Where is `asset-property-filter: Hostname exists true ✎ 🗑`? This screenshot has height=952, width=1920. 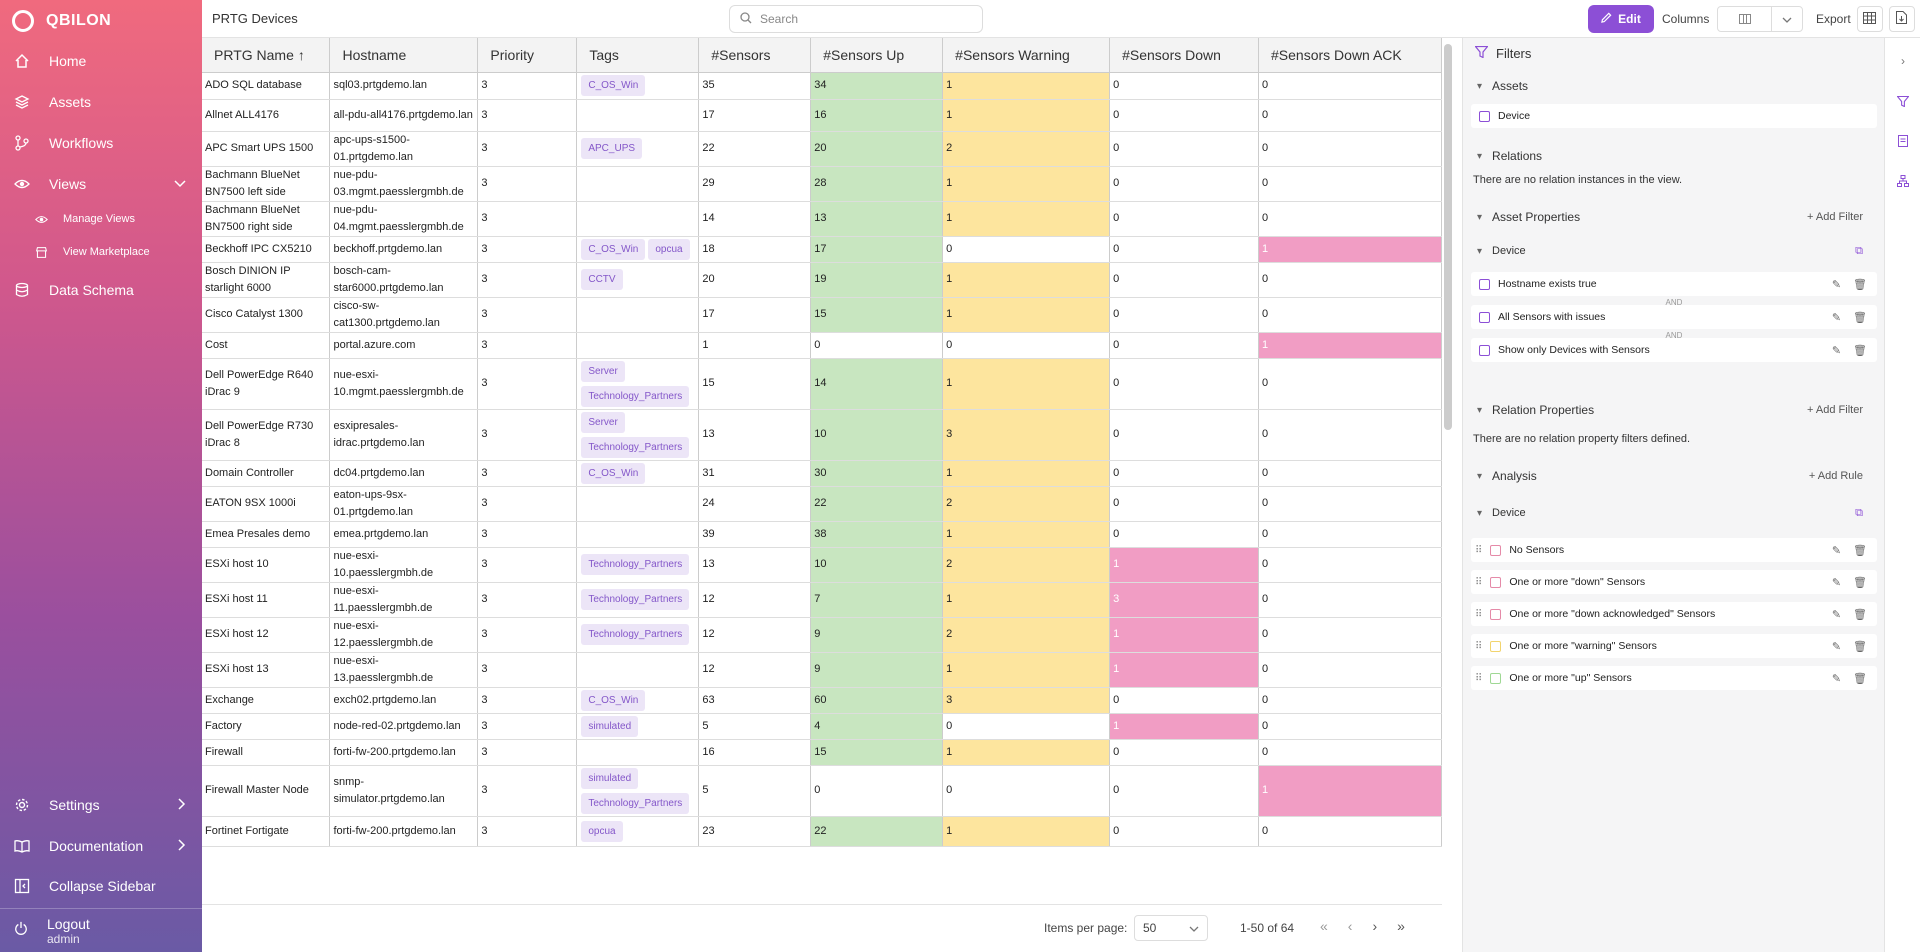
asset-property-filter: Hostname exists true ✎ 🗑 is located at coordinates (1674, 284).